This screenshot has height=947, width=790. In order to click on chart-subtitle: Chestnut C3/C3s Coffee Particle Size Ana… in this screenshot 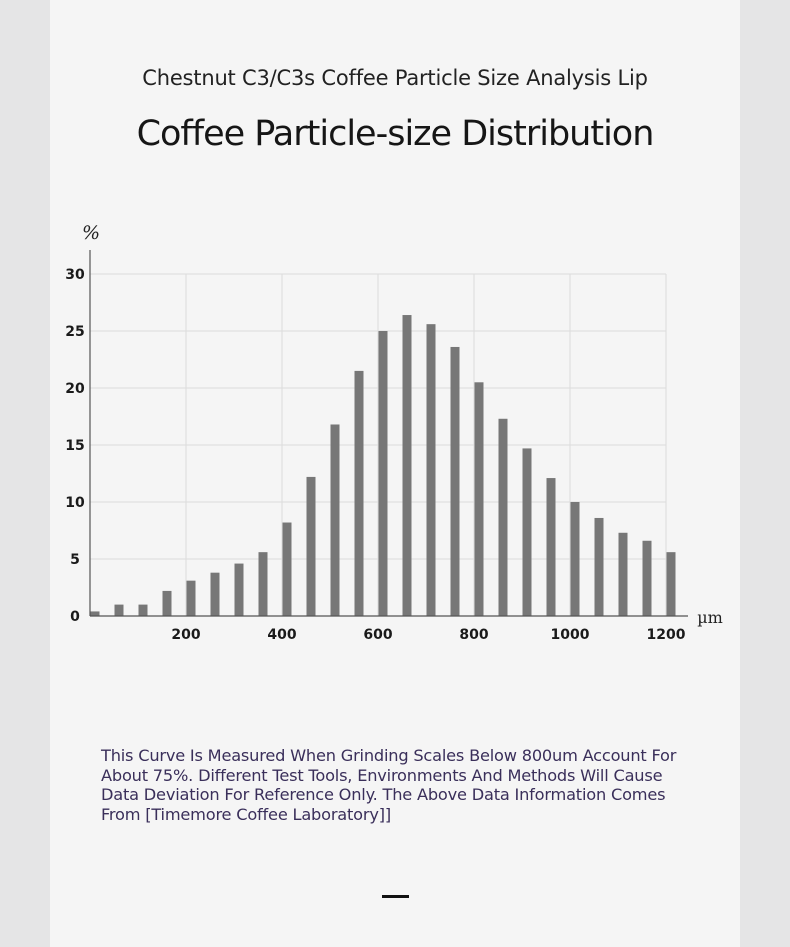, I will do `click(395, 78)`.